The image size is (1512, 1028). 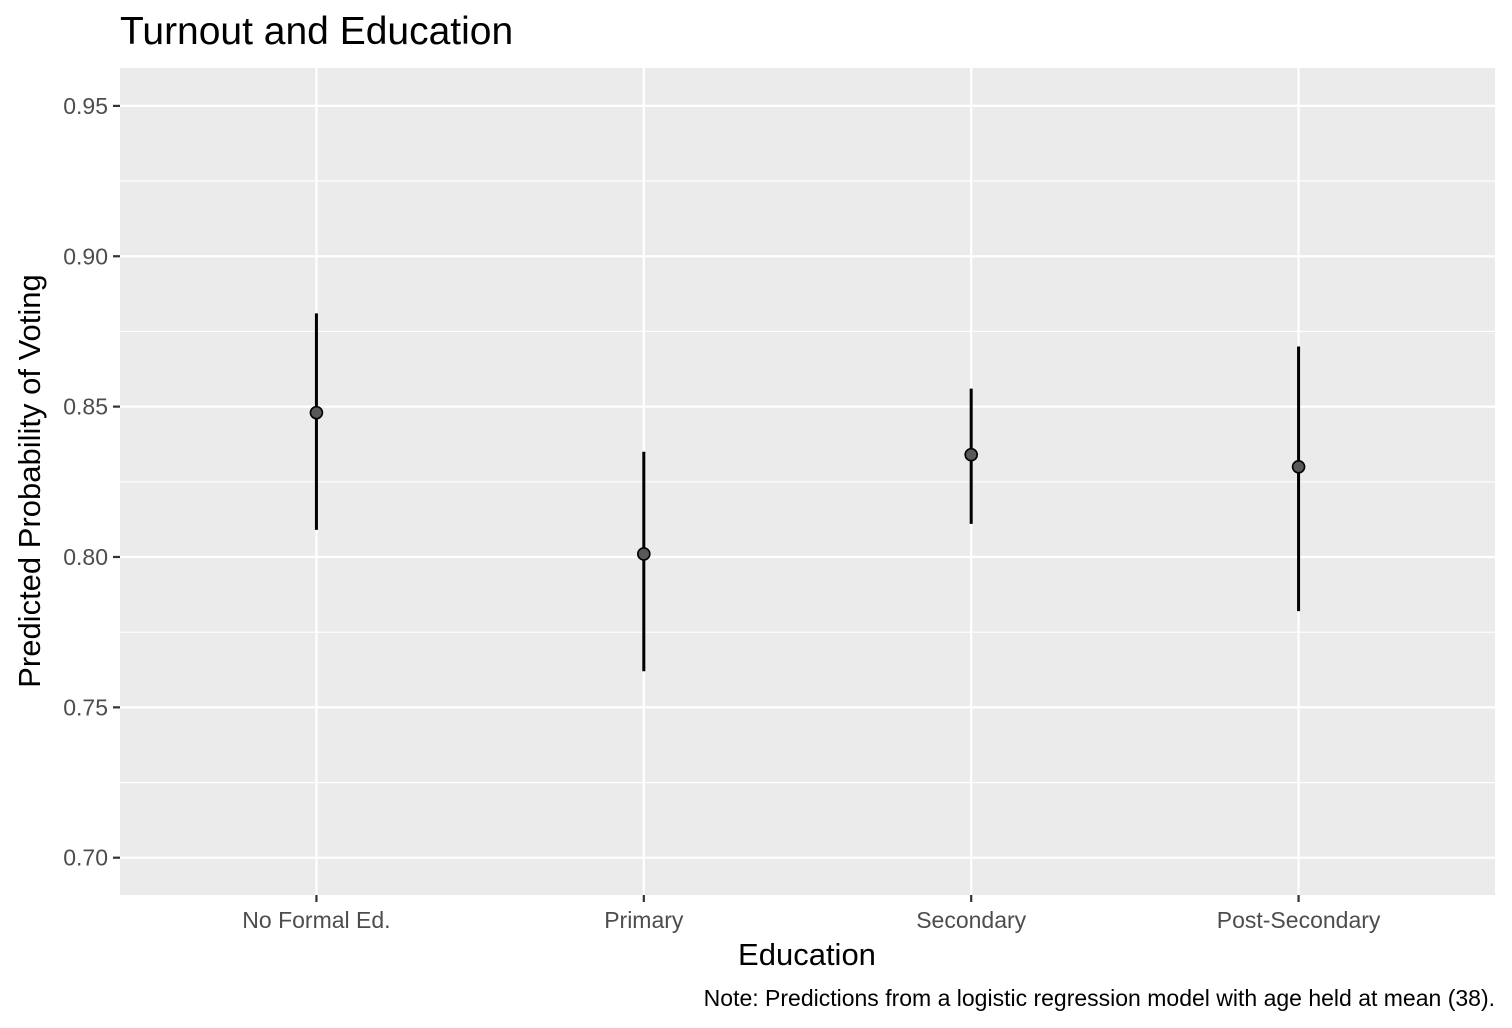 What do you see at coordinates (85, 707) in the screenshot?
I see `y-tick-label: 0.75` at bounding box center [85, 707].